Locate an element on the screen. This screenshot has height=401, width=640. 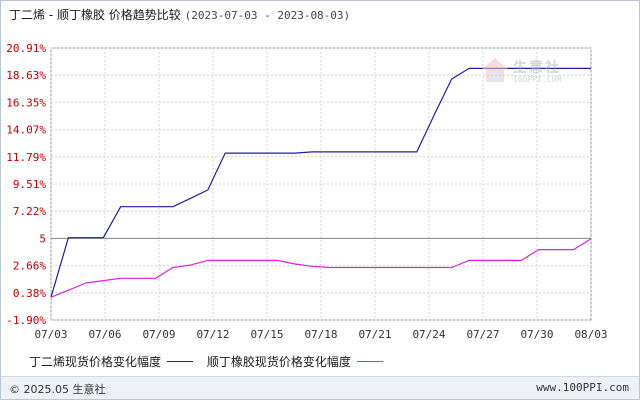
watermark: 生意社 100PPI.COM is located at coordinates (521, 72).